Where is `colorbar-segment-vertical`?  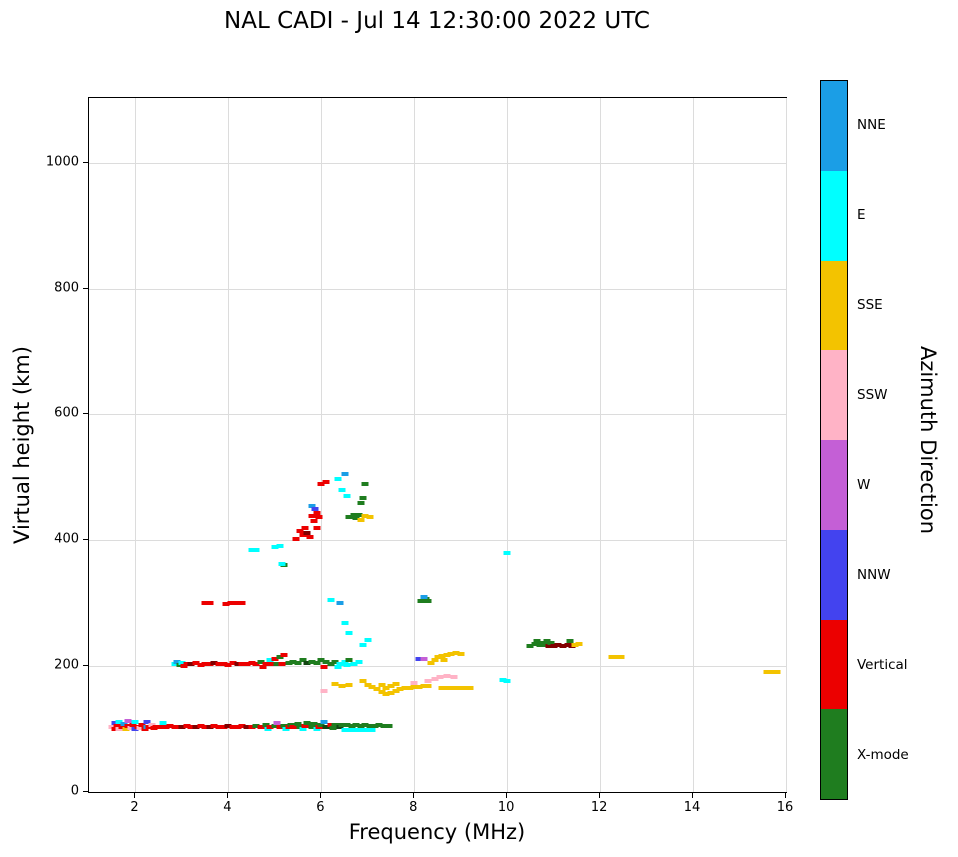
colorbar-segment-vertical is located at coordinates (834, 664).